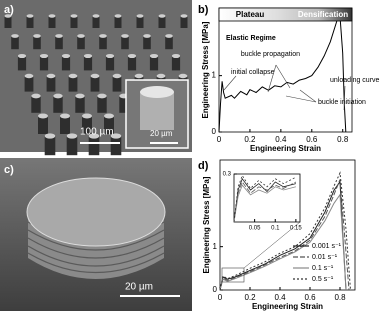 The height and width of the screenshot is (311, 380). I want to click on annotation: unloading curve, so click(355, 80).